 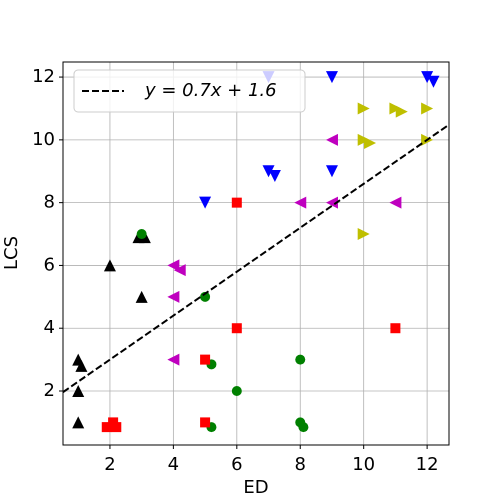 I want to click on y-tick-label: 8, so click(x=49, y=202).